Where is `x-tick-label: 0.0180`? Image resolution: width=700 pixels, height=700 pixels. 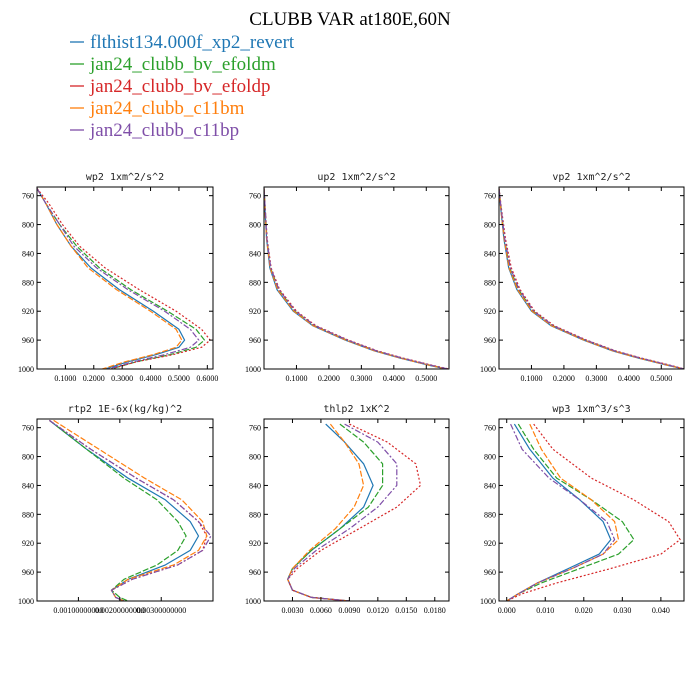 x-tick-label: 0.0180 is located at coordinates (435, 610).